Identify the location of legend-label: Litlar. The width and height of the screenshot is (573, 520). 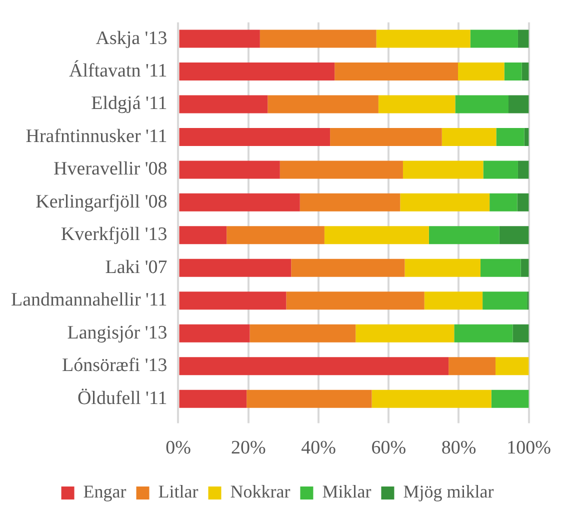
(178, 492).